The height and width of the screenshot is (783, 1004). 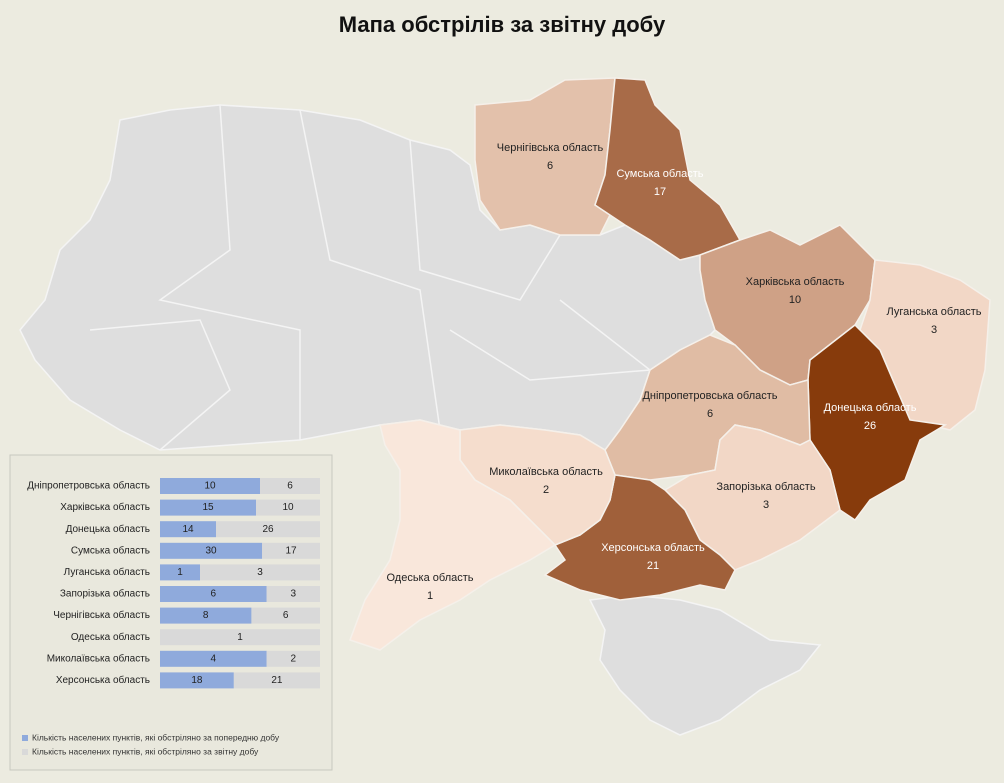 What do you see at coordinates (653, 548) in the screenshot?
I see `region-name: Херсонська область` at bounding box center [653, 548].